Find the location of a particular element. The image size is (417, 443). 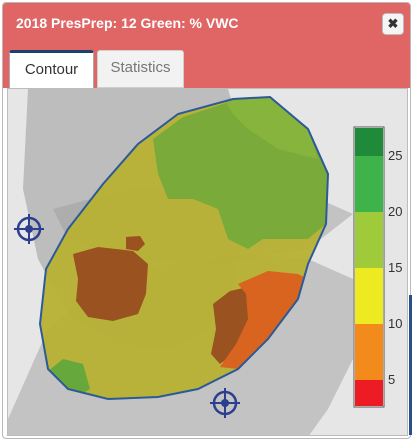

tab-contour: Contour is located at coordinates (51, 69).